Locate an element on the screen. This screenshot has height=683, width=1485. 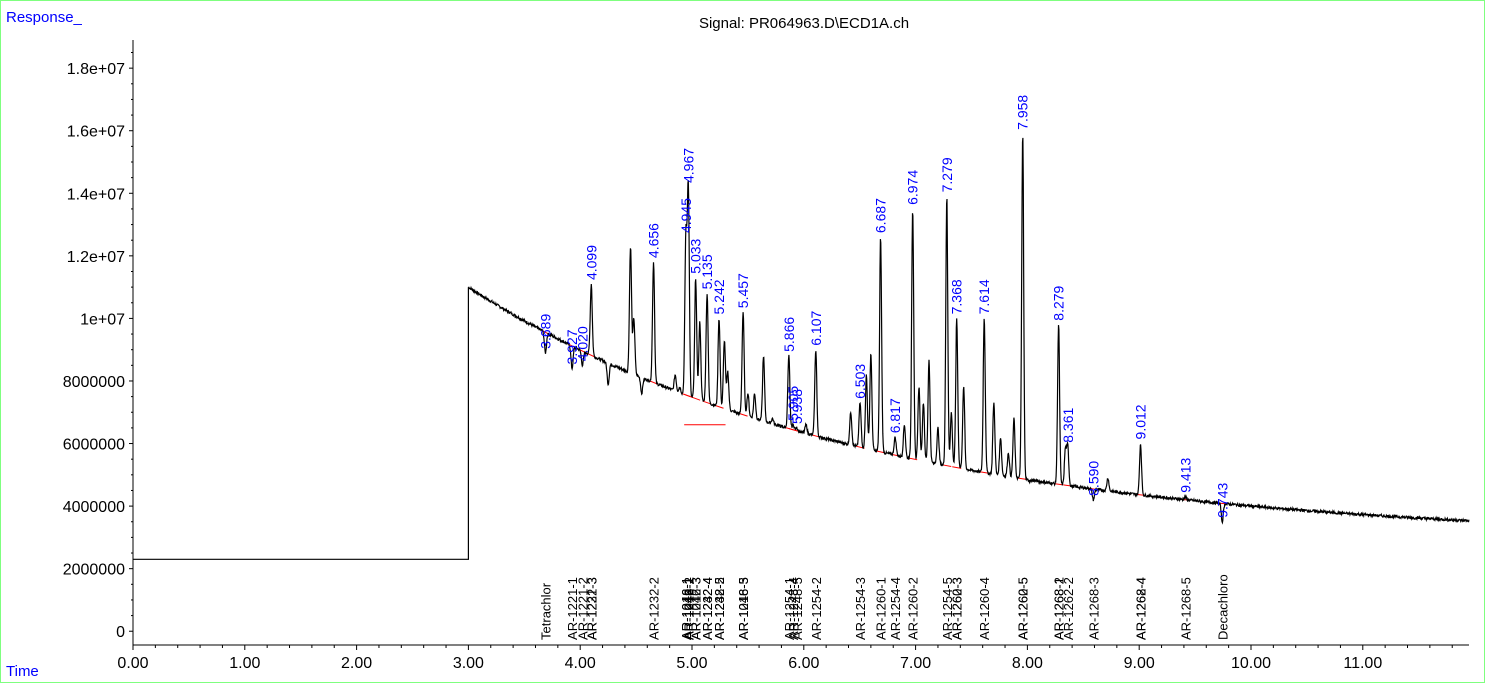
y-tick-label: 1.2e+07 is located at coordinates (96, 257).